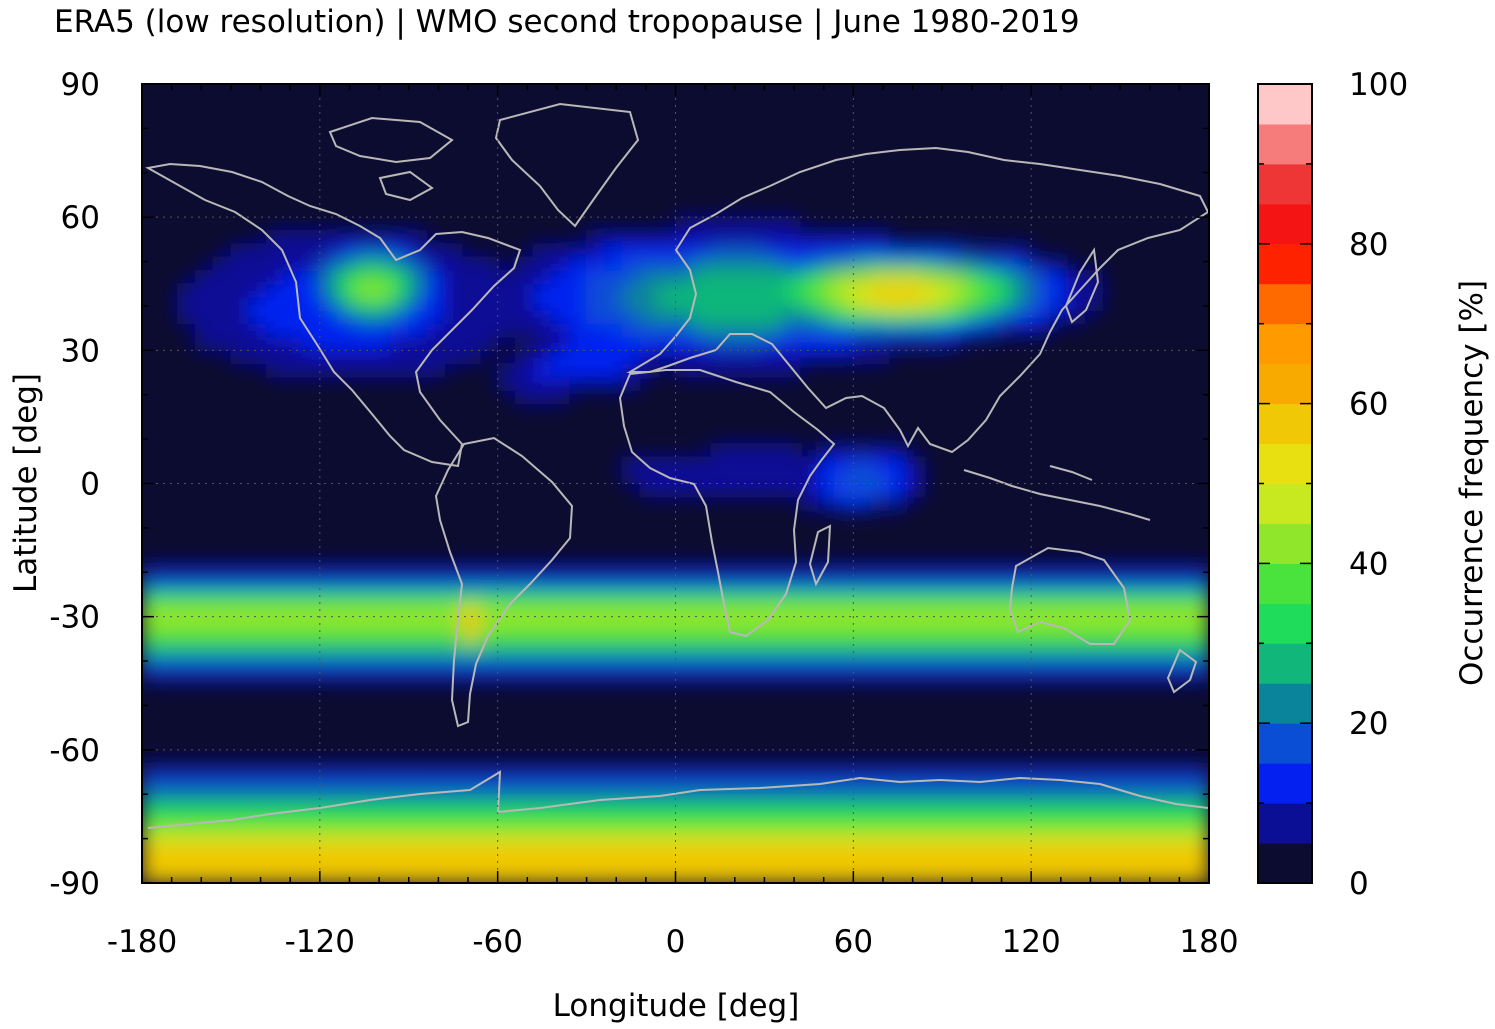  I want to click on x-tick-label: 0, so click(676, 942).